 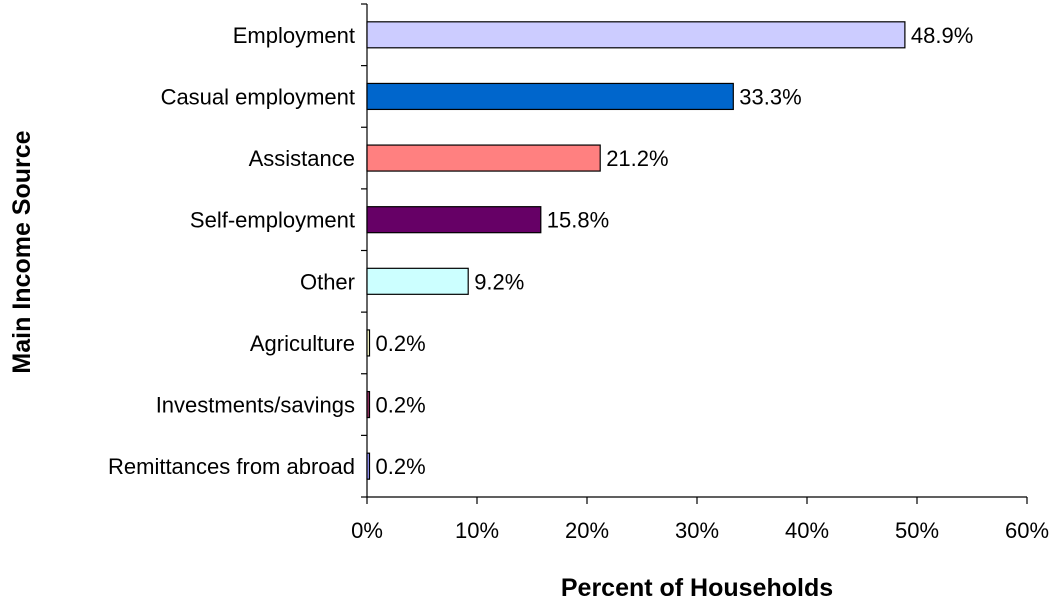 What do you see at coordinates (231, 466) in the screenshot?
I see `category-label: Remittances from abroad` at bounding box center [231, 466].